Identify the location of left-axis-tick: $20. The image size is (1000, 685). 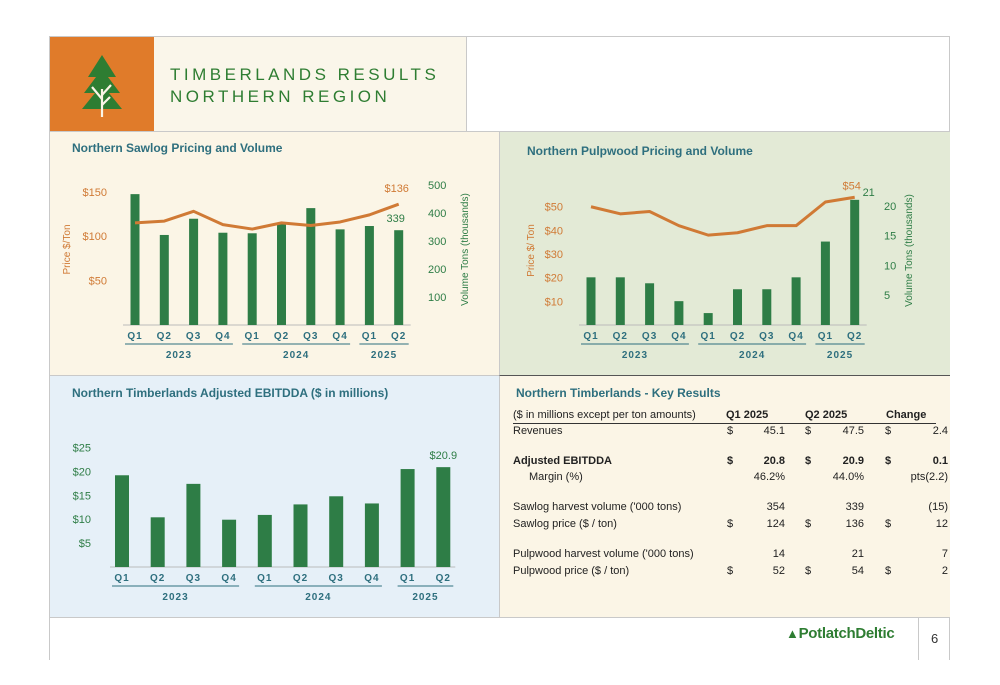
(554, 279).